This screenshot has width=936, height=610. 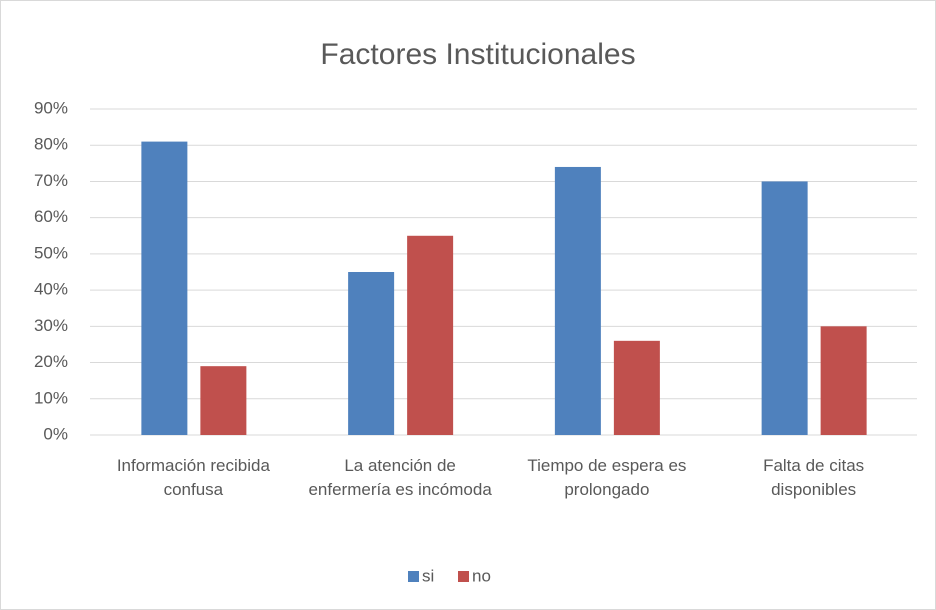 I want to click on y-tick-label: 40%, so click(x=51, y=289).